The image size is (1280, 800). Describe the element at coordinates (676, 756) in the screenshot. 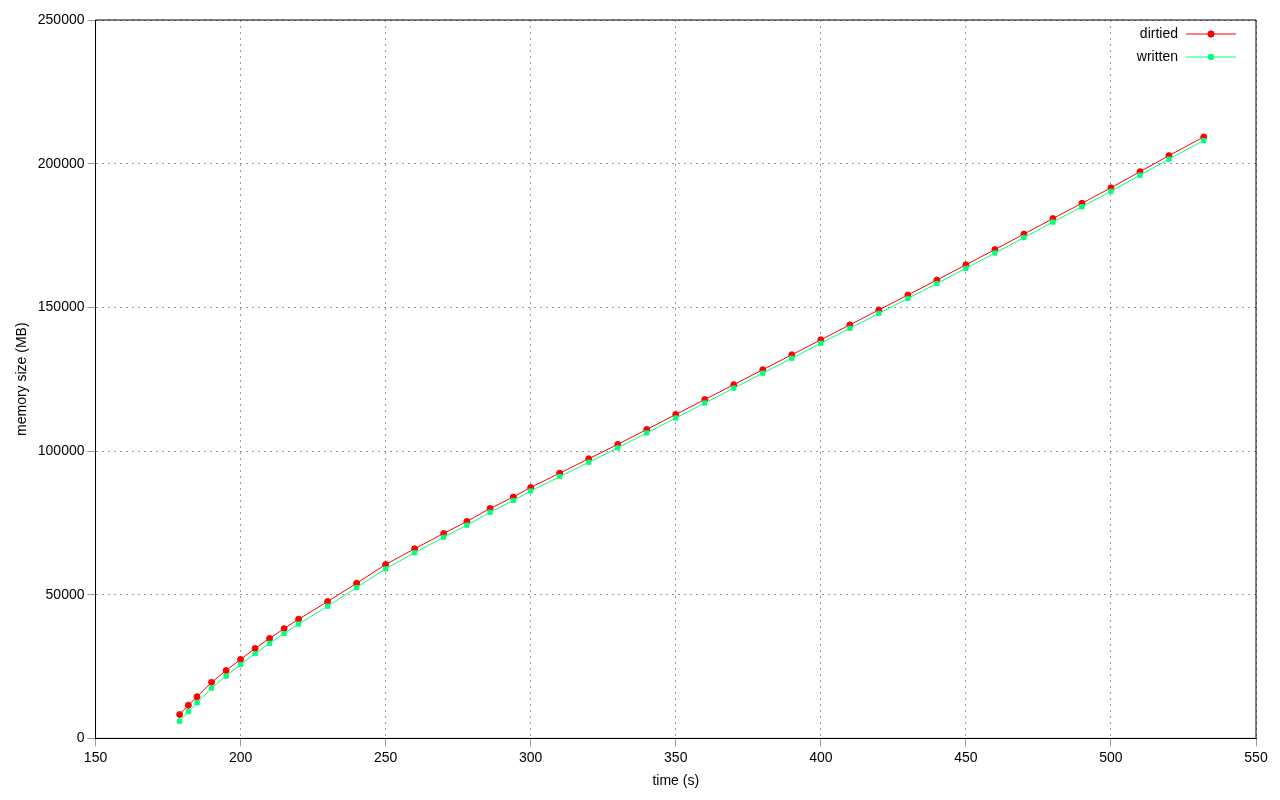

I see `x-tick-label: 350` at that location.